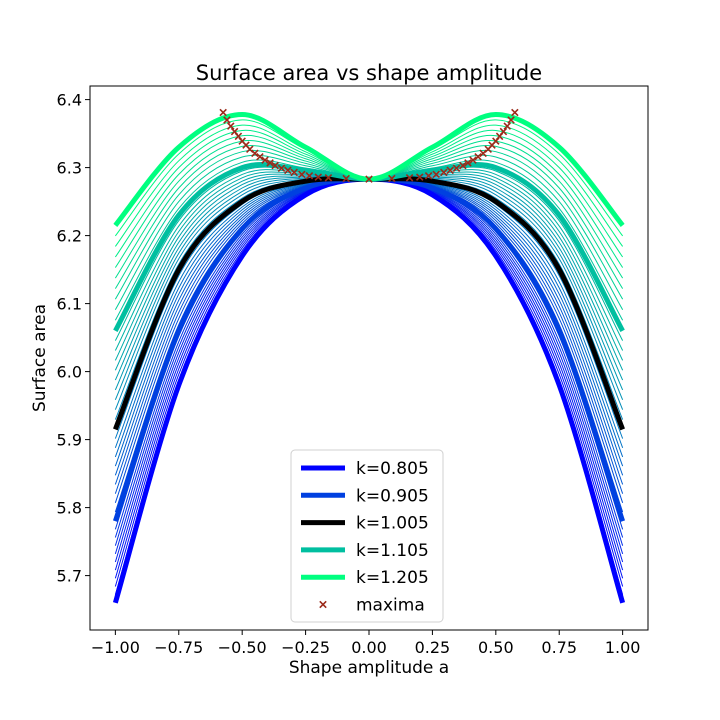 The height and width of the screenshot is (720, 720). What do you see at coordinates (305, 647) in the screenshot?
I see `x-tick-label: −0.25` at bounding box center [305, 647].